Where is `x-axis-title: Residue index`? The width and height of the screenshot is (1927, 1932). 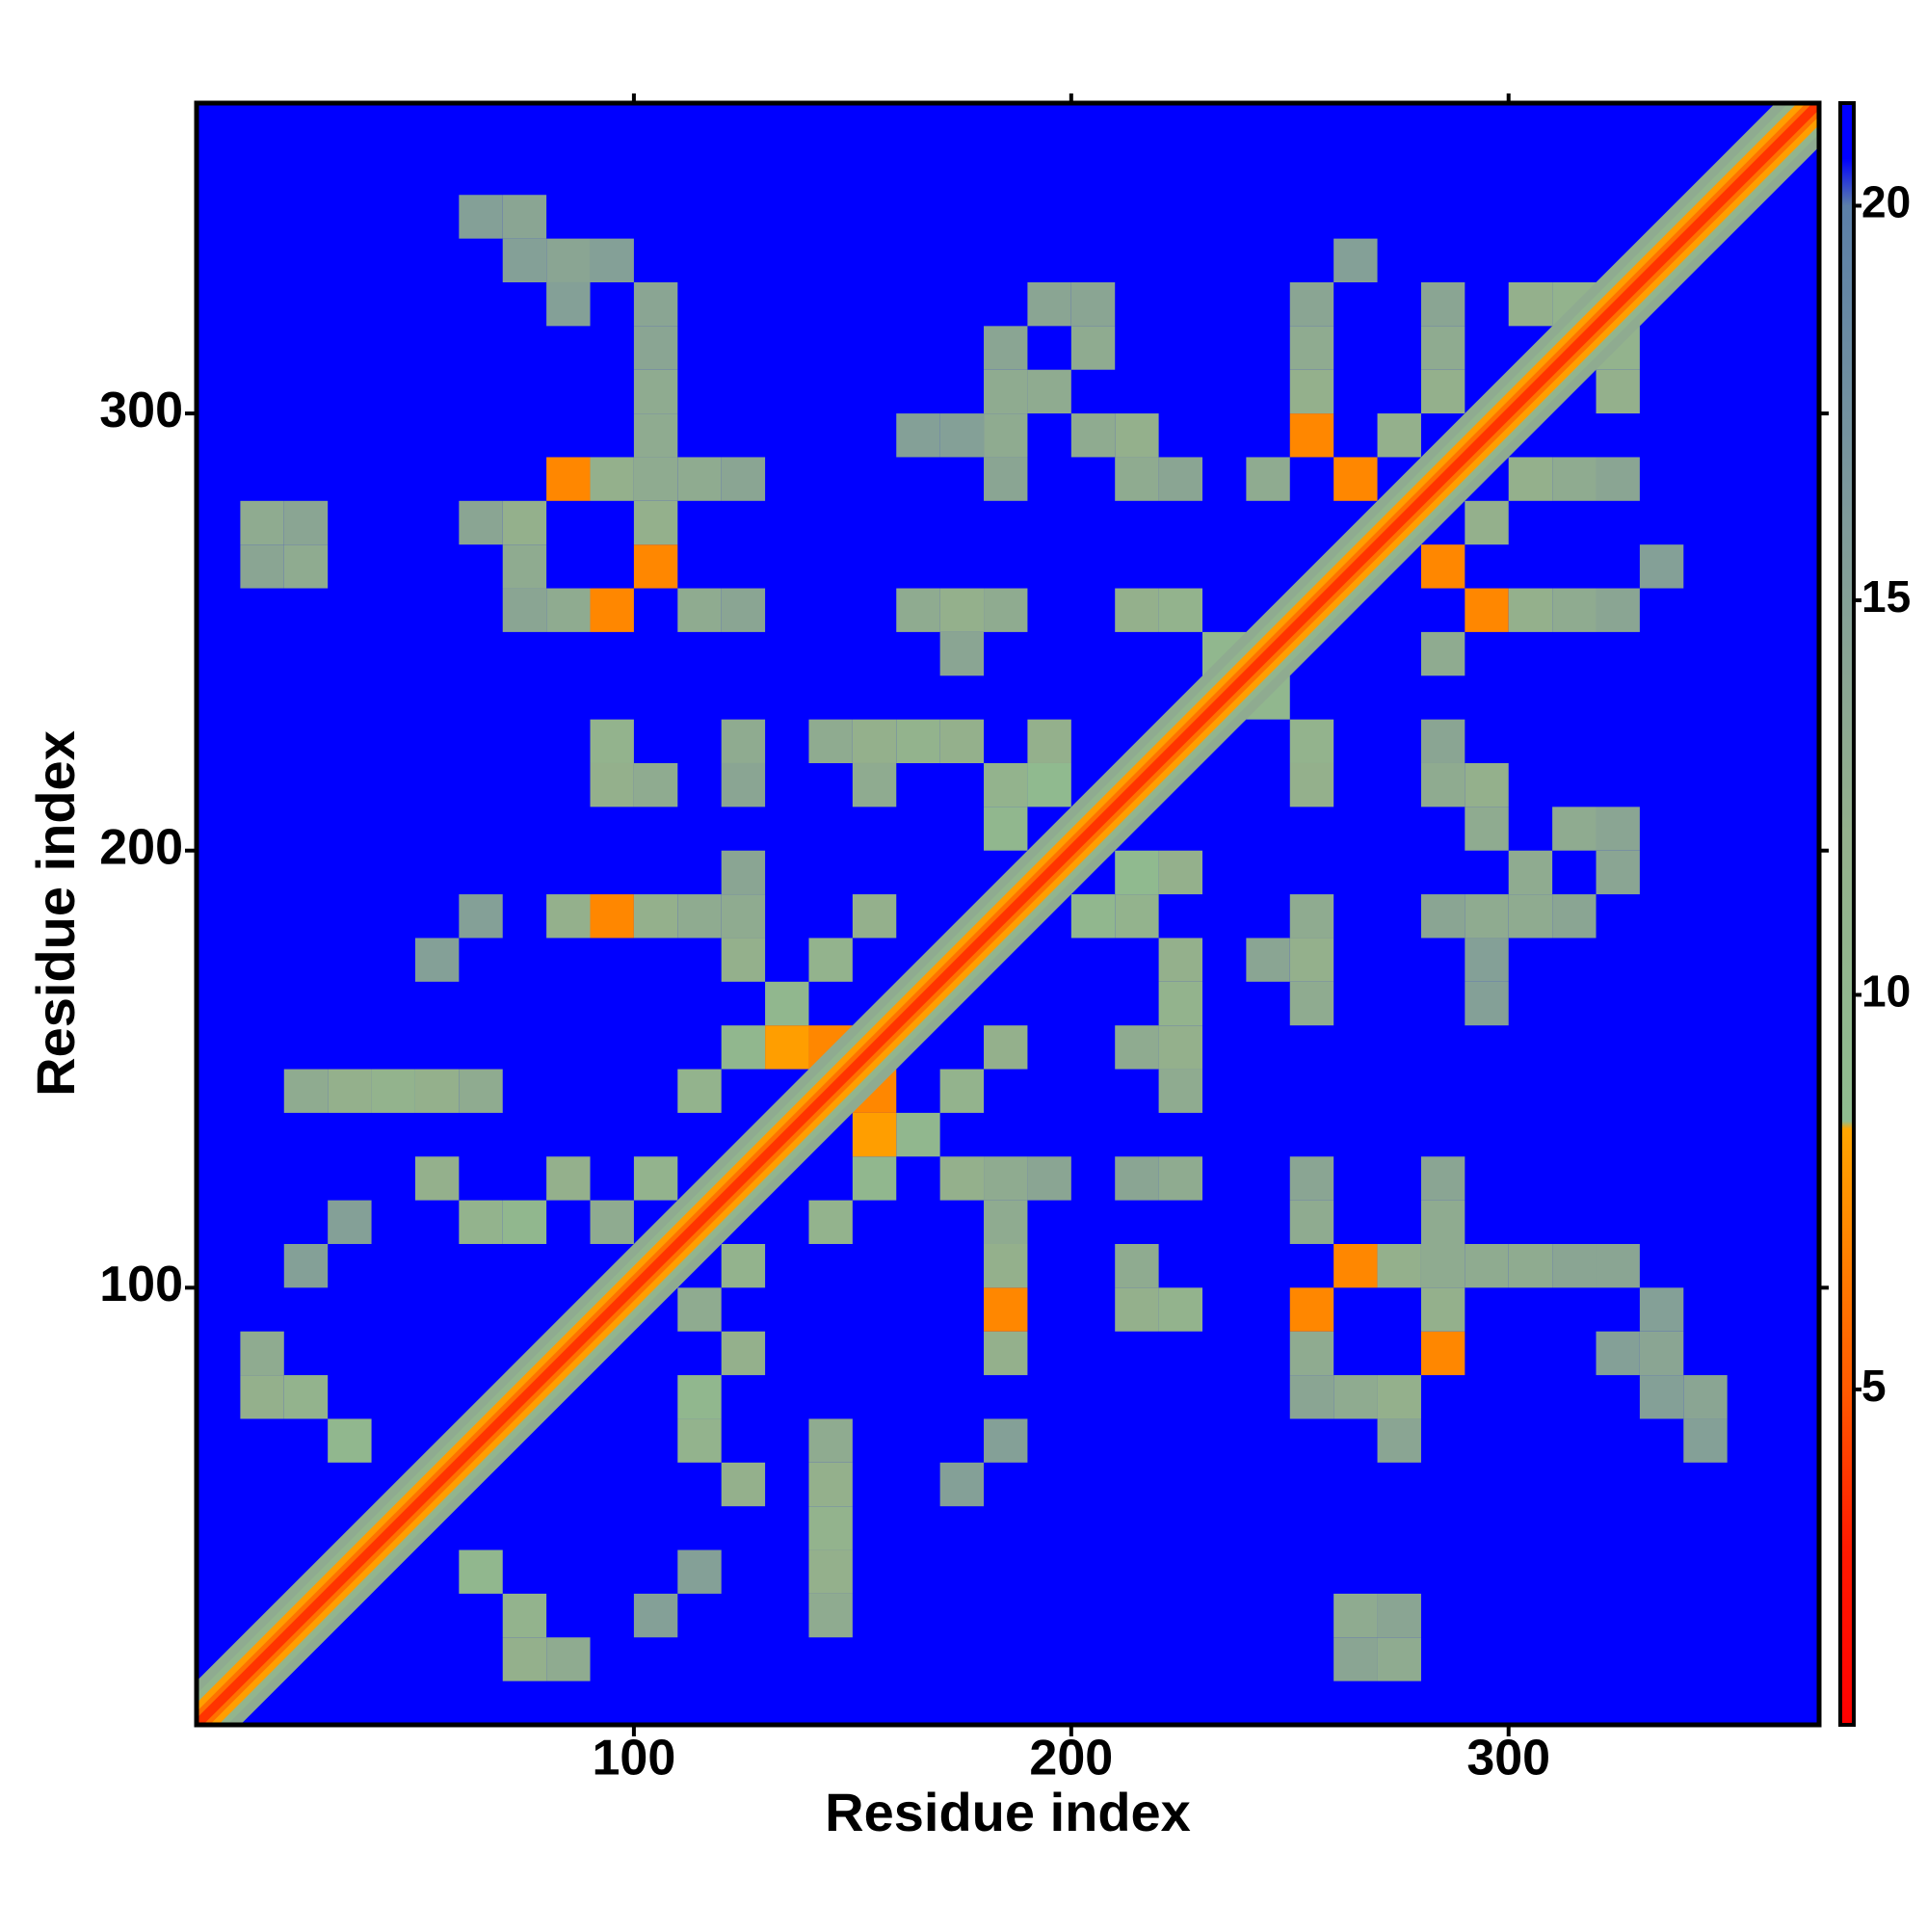 x-axis-title: Residue index is located at coordinates (1008, 1812).